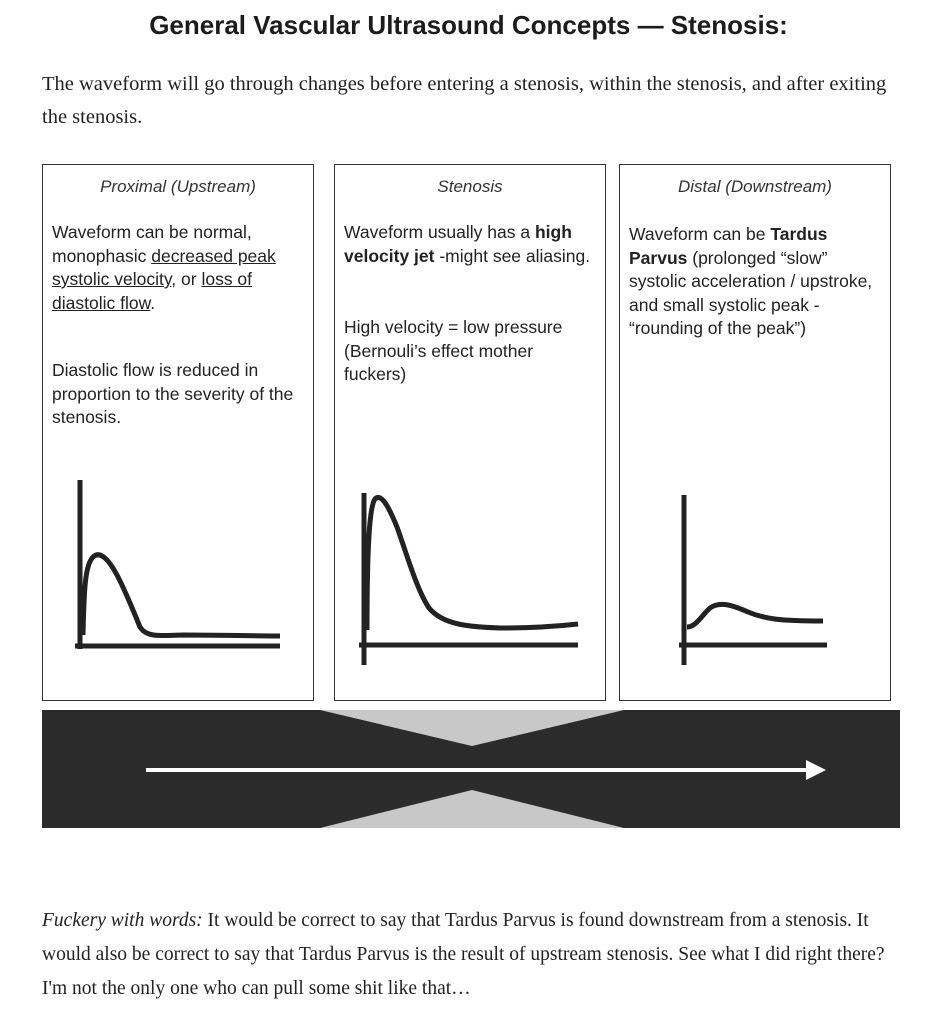  What do you see at coordinates (122, 920) in the screenshot?
I see `footer-lead: Fuckery with words:` at bounding box center [122, 920].